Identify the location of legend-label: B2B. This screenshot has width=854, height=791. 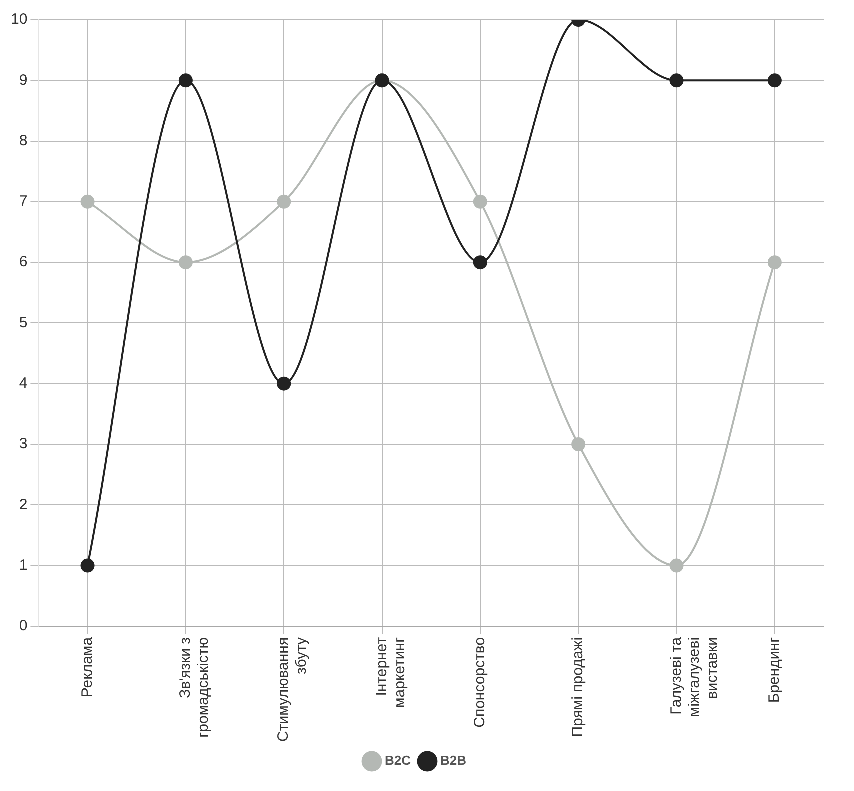
(453, 760).